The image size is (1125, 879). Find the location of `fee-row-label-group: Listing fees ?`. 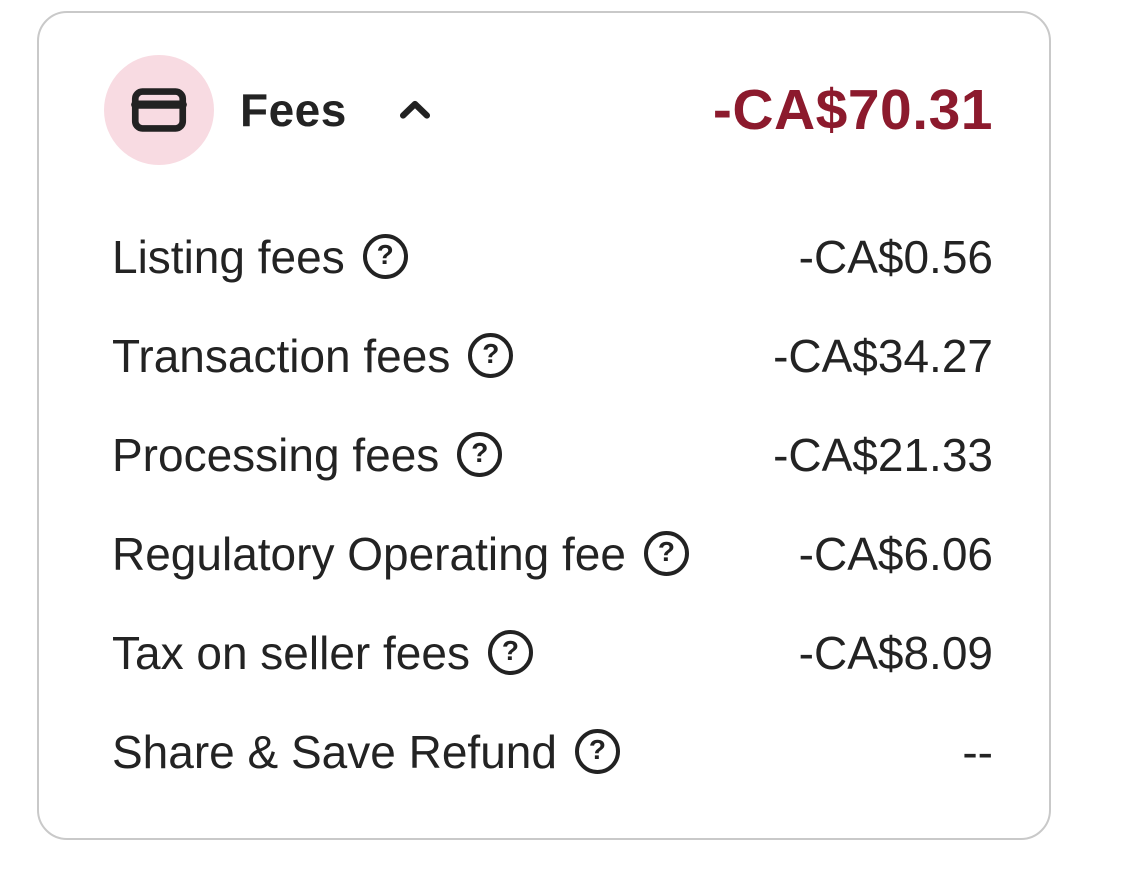

fee-row-label-group: Listing fees ? is located at coordinates (260, 257).